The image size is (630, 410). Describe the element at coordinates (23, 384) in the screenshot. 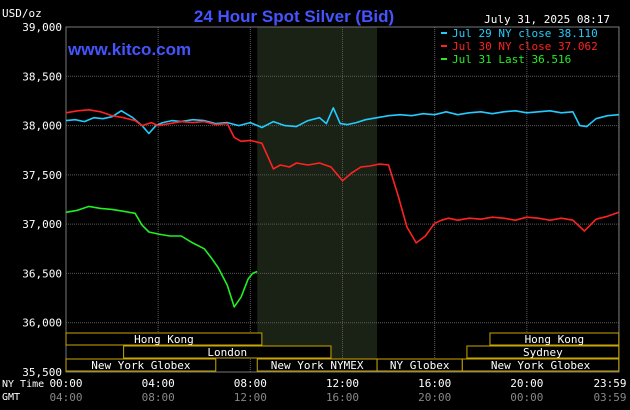

I see `x-axis-row1-label: NY Time` at that location.